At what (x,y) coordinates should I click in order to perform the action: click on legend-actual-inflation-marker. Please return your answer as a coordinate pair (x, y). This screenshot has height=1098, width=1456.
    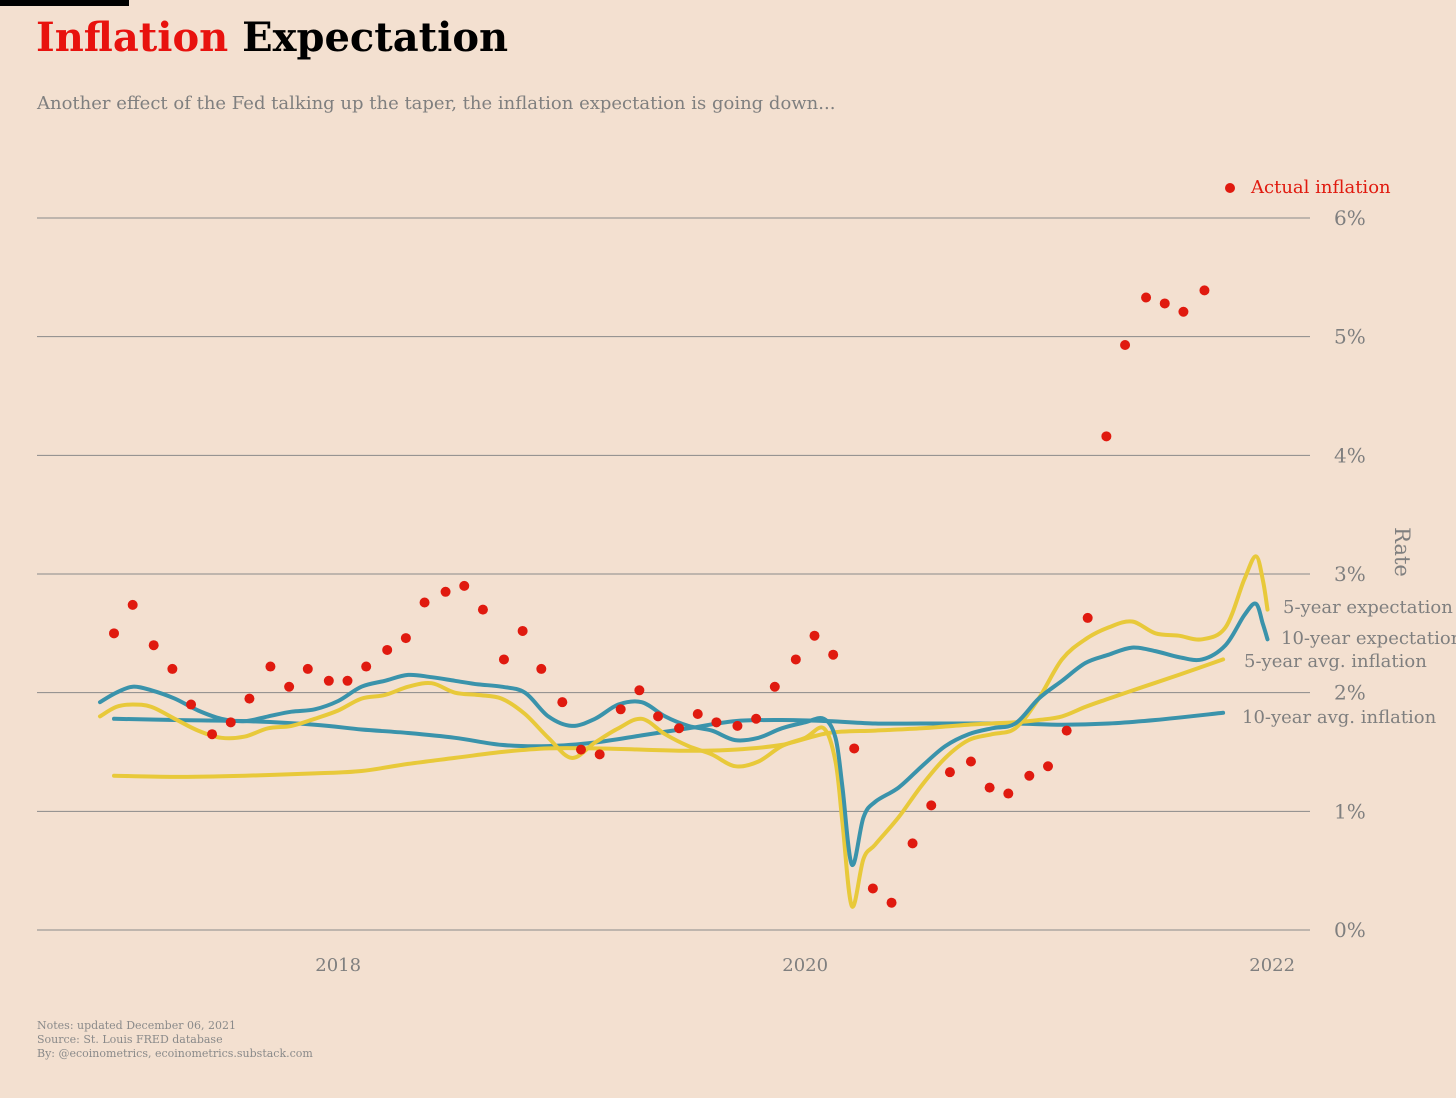
    Looking at the image, I should click on (1230, 188).